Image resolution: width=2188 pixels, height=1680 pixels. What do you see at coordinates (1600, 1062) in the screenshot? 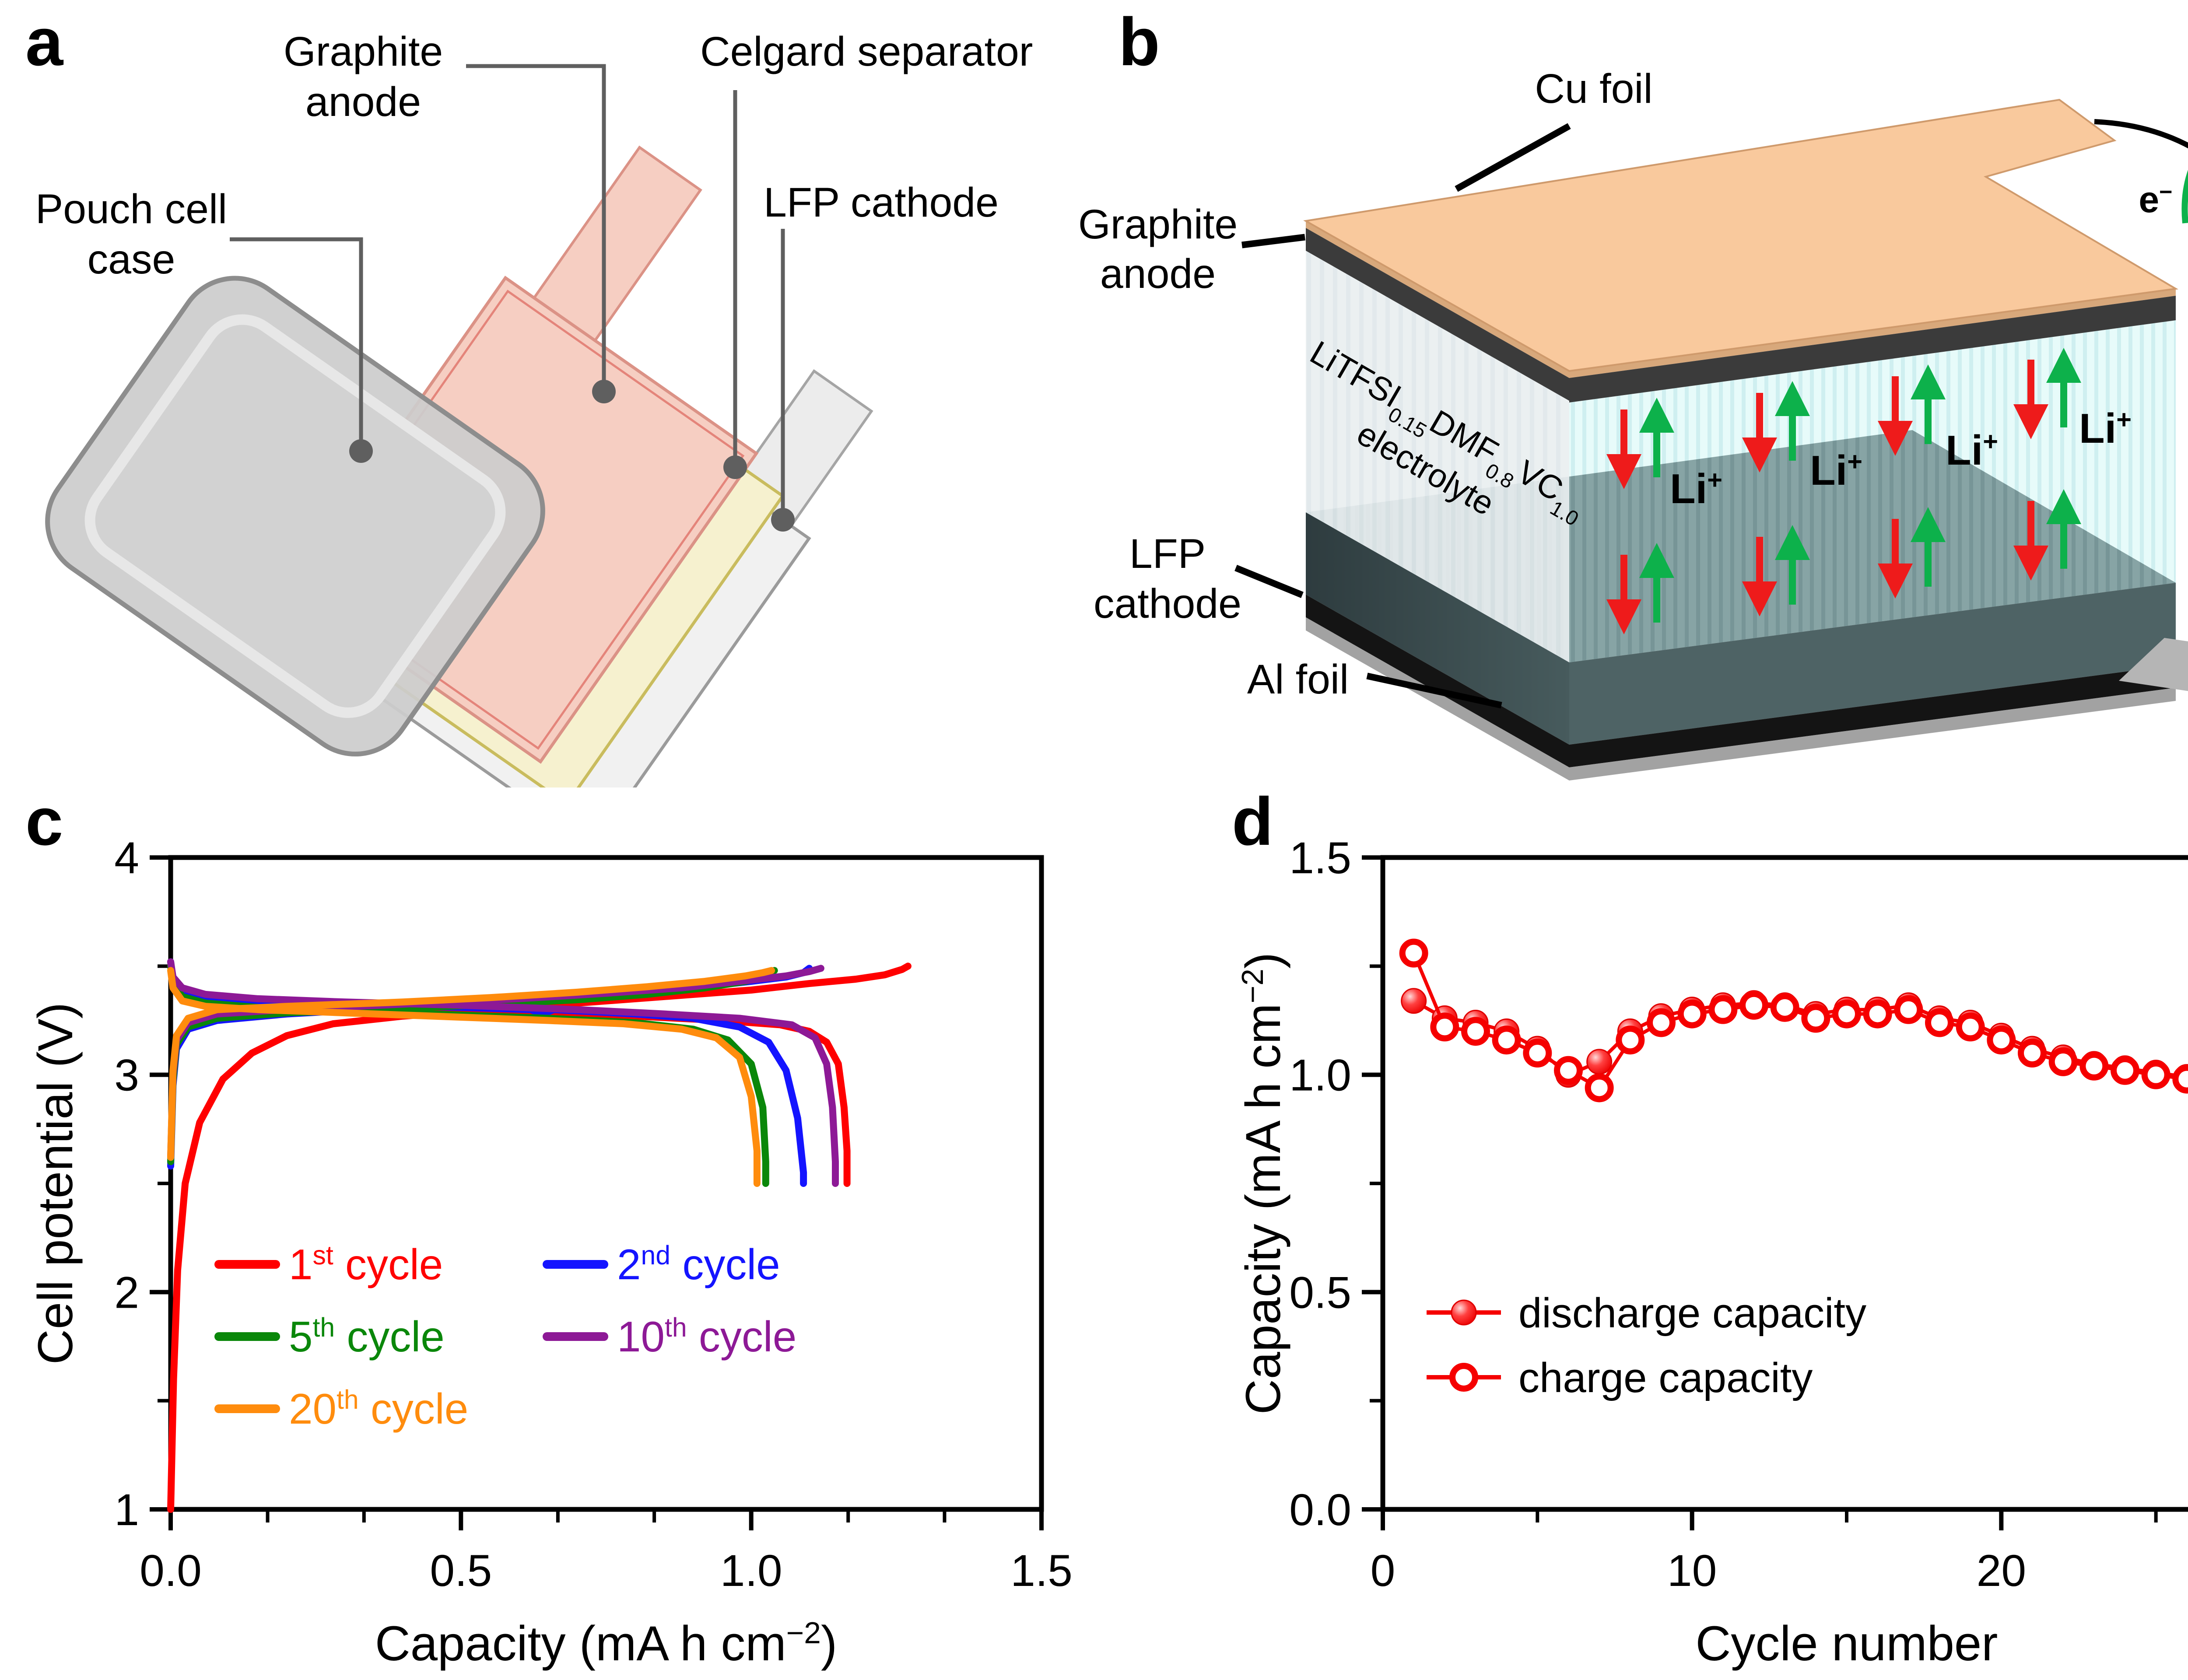
I see `discharge-marker` at bounding box center [1600, 1062].